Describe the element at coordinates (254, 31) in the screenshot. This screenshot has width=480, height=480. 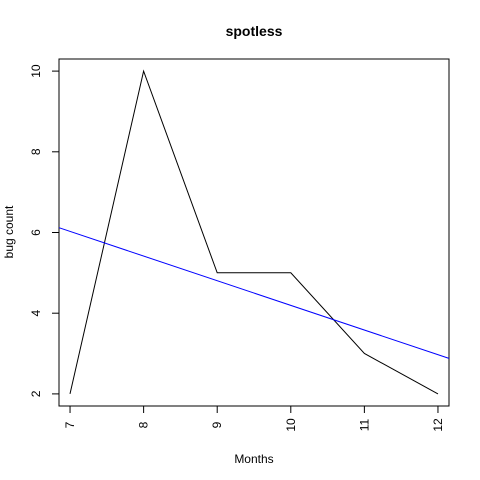
I see `chart-title: spotless` at that location.